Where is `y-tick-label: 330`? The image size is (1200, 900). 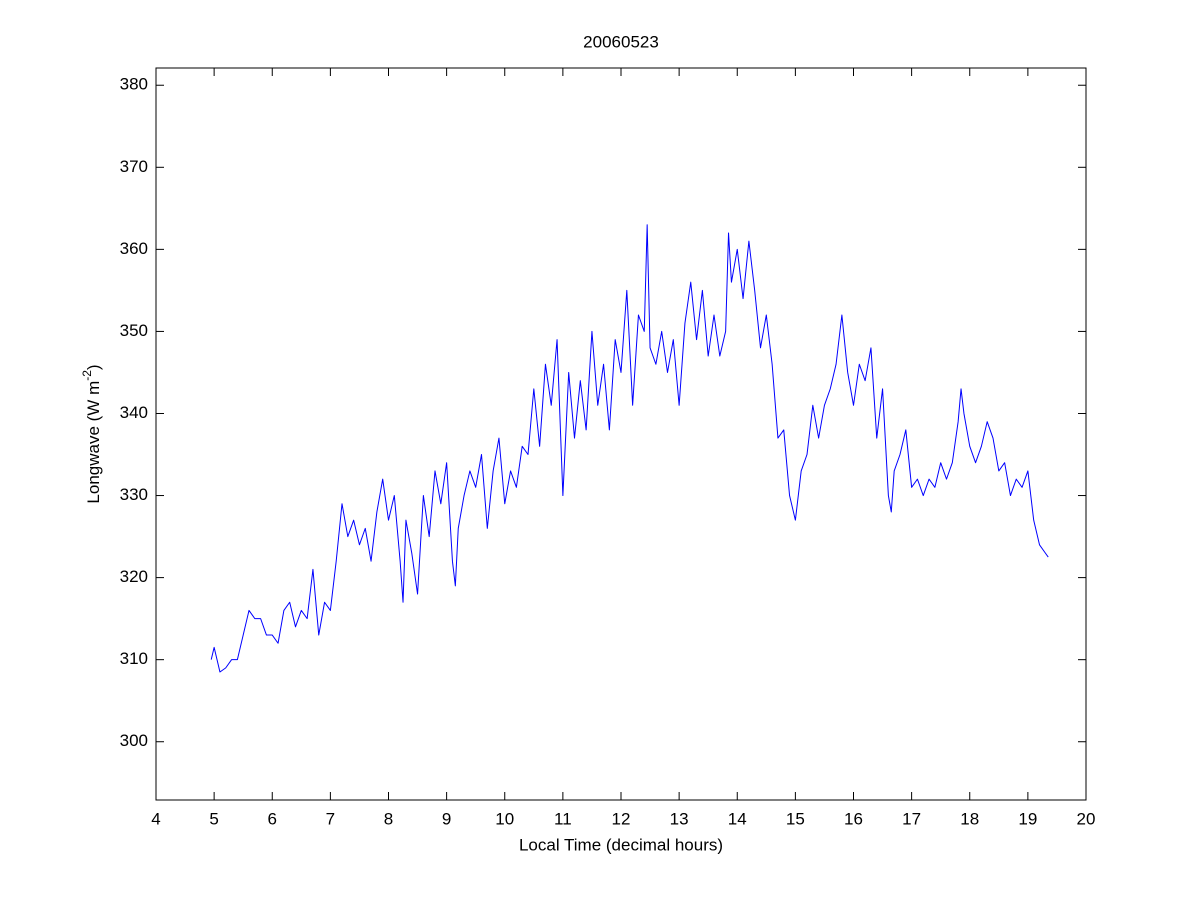 y-tick-label: 330 is located at coordinates (134, 494).